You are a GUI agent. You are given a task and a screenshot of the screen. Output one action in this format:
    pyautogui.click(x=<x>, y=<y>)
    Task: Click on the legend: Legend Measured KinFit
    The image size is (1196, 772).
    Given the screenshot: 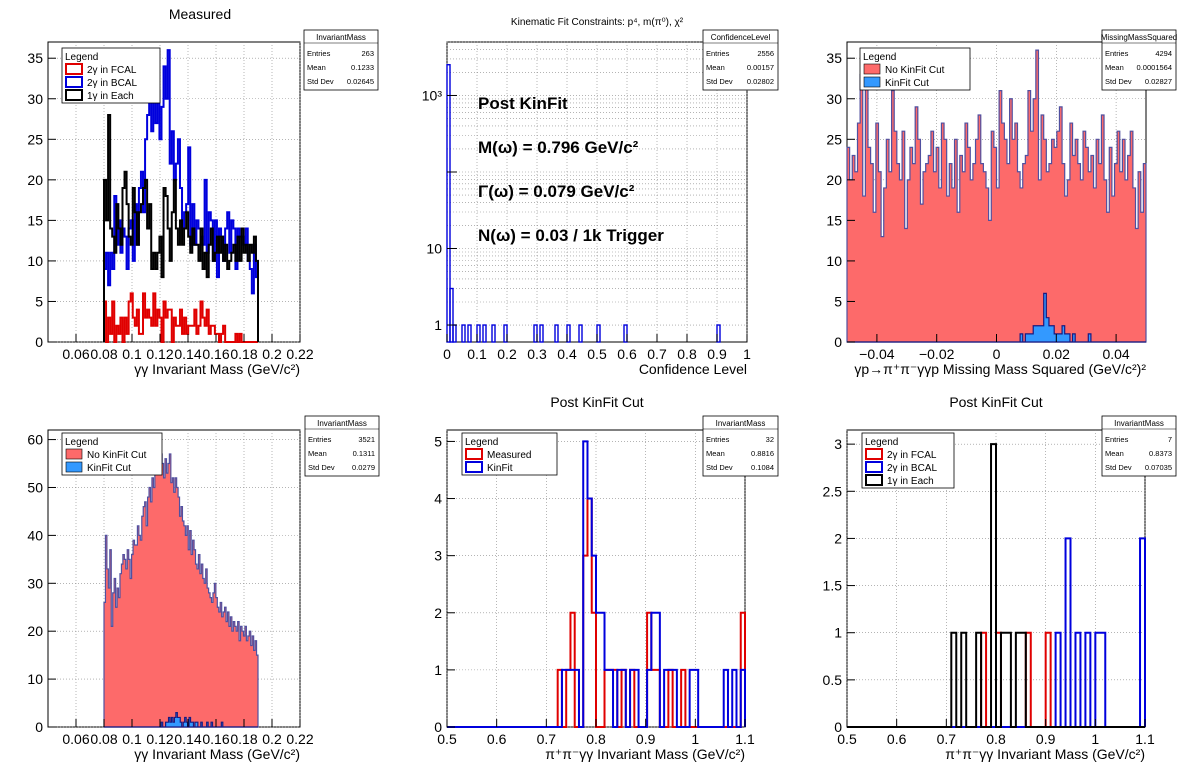 What is the action you would take?
    pyautogui.click(x=509, y=454)
    